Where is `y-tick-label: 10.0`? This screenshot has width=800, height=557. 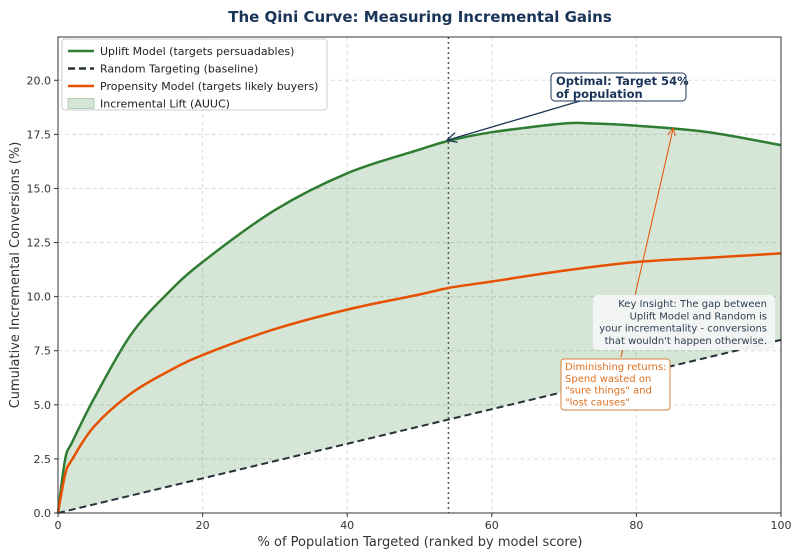
y-tick-label: 10.0 is located at coordinates (39, 297).